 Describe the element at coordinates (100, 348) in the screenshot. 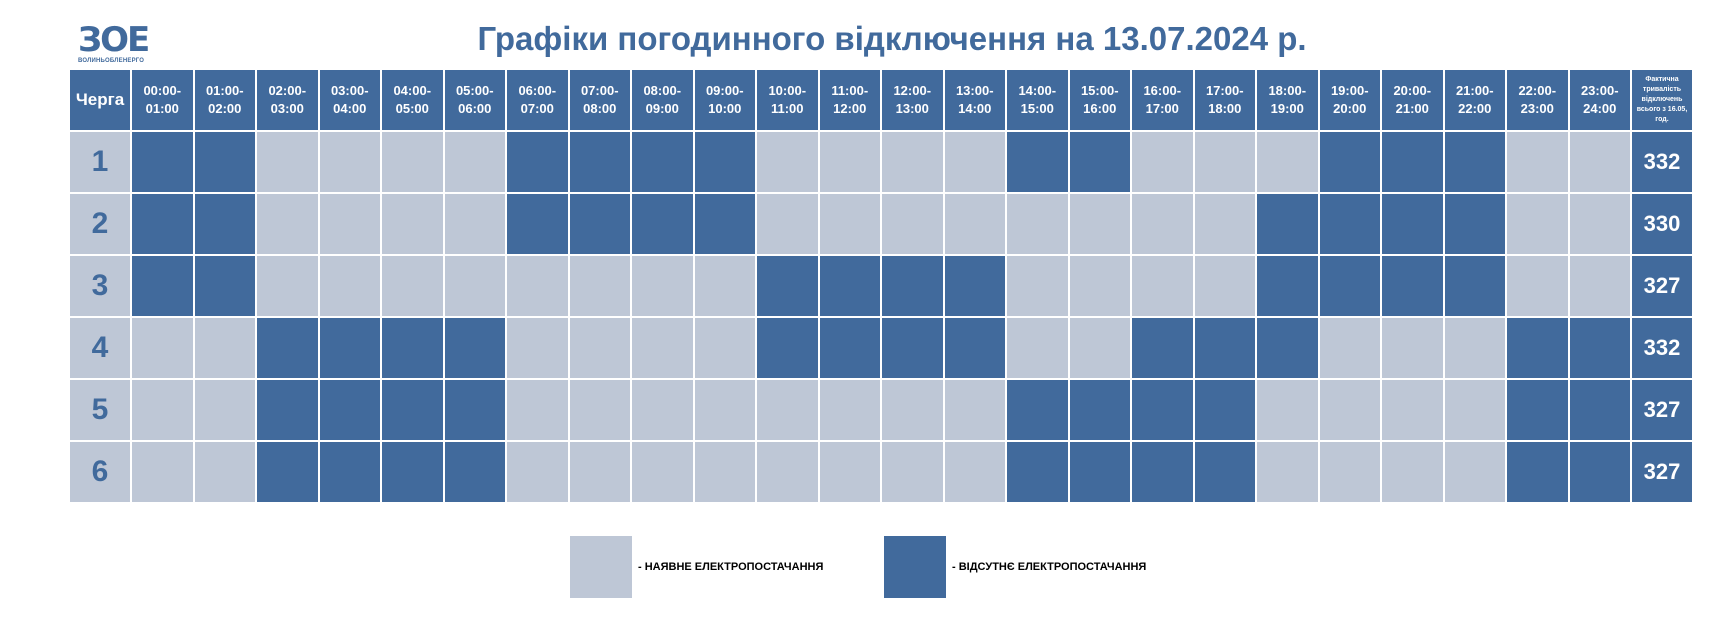

I see `queue-number: 4` at that location.